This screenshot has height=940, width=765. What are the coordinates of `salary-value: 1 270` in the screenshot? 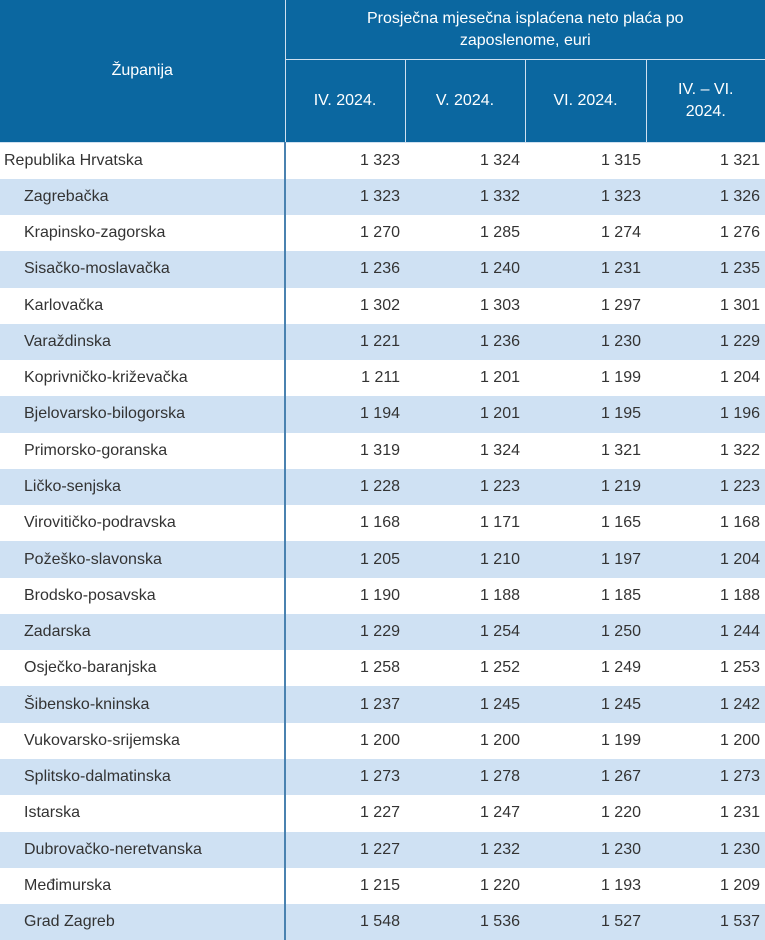 It's located at (345, 233).